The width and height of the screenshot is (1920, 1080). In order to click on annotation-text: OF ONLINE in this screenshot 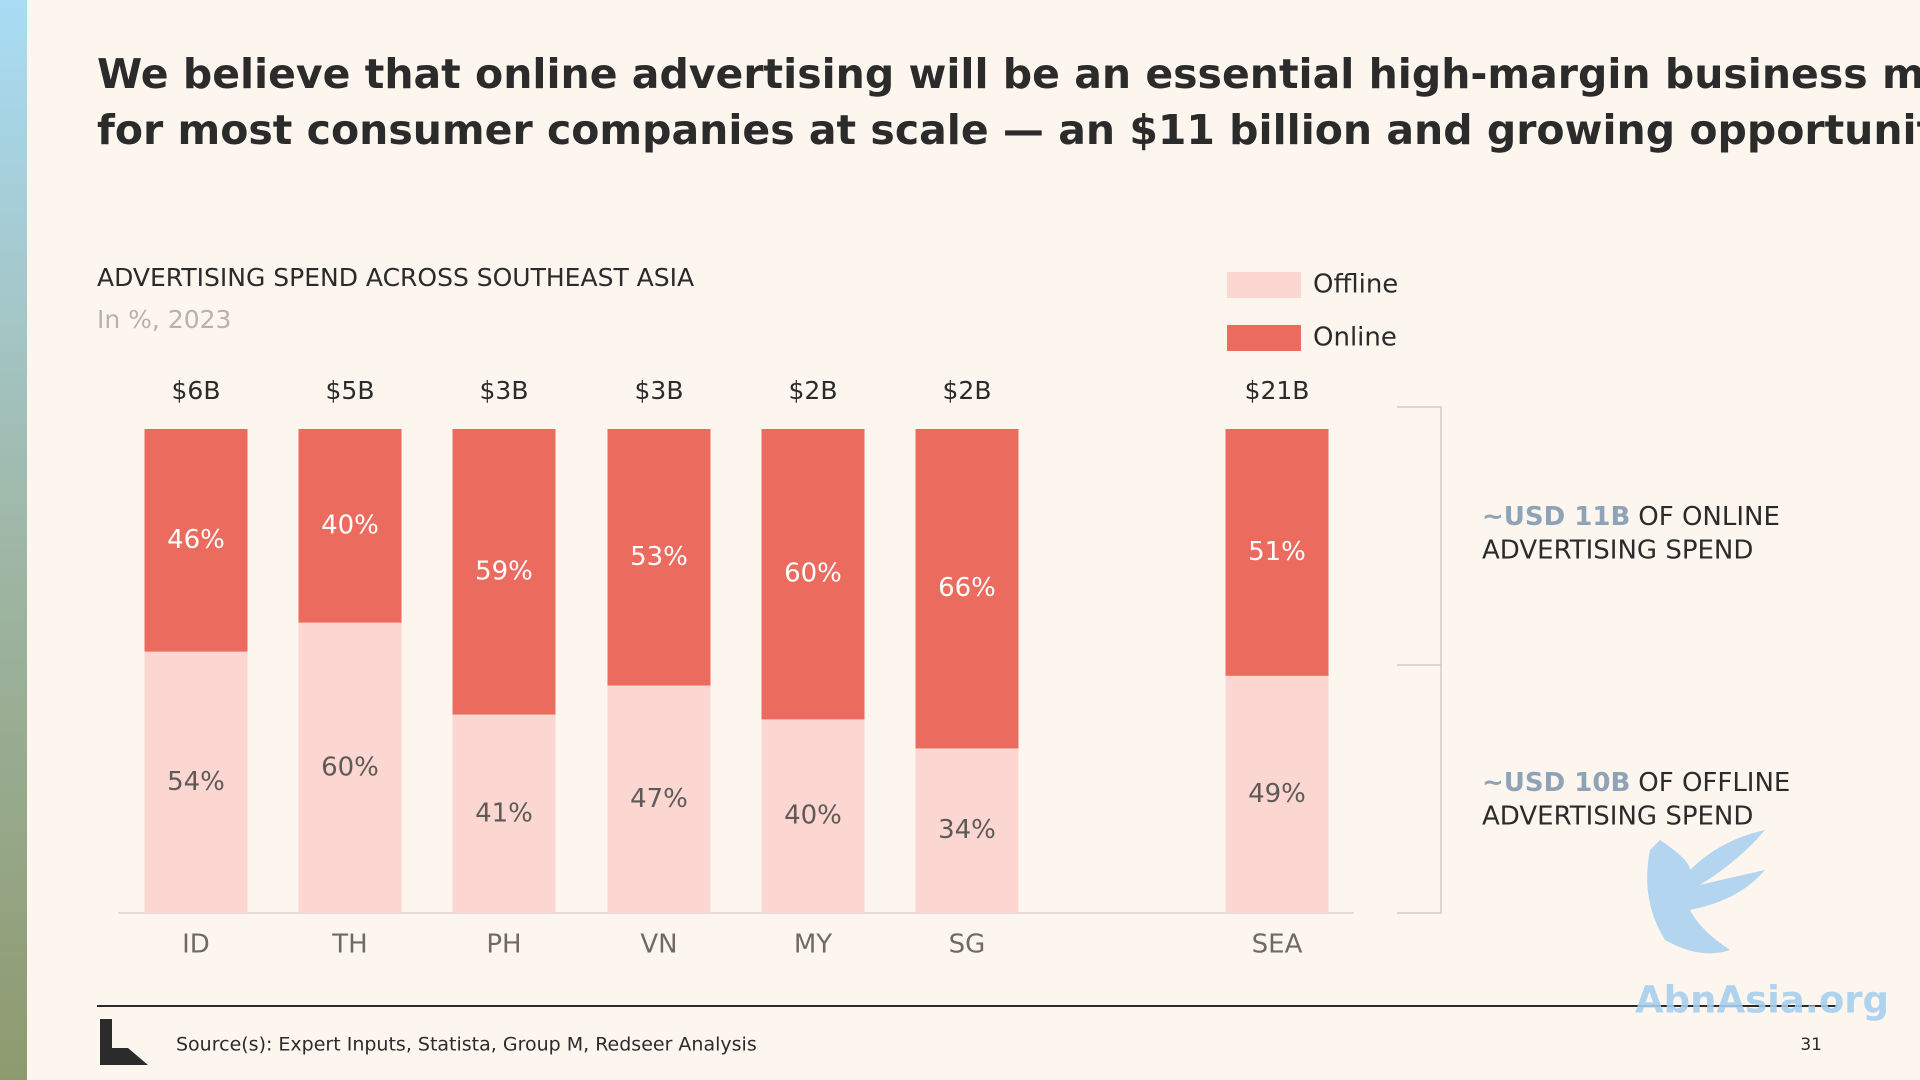, I will do `click(1709, 517)`.